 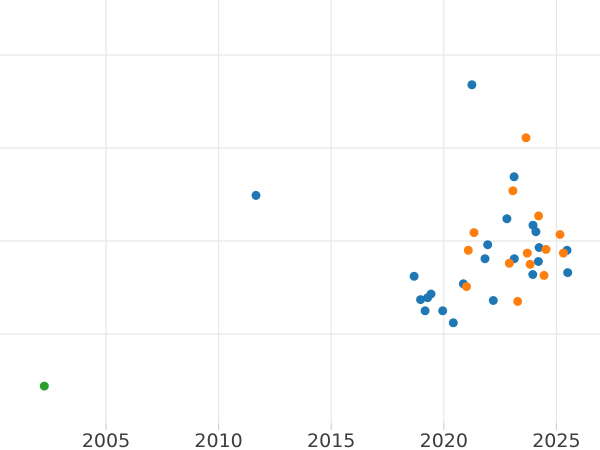 What do you see at coordinates (331, 440) in the screenshot?
I see `x-tick-label: 2015` at bounding box center [331, 440].